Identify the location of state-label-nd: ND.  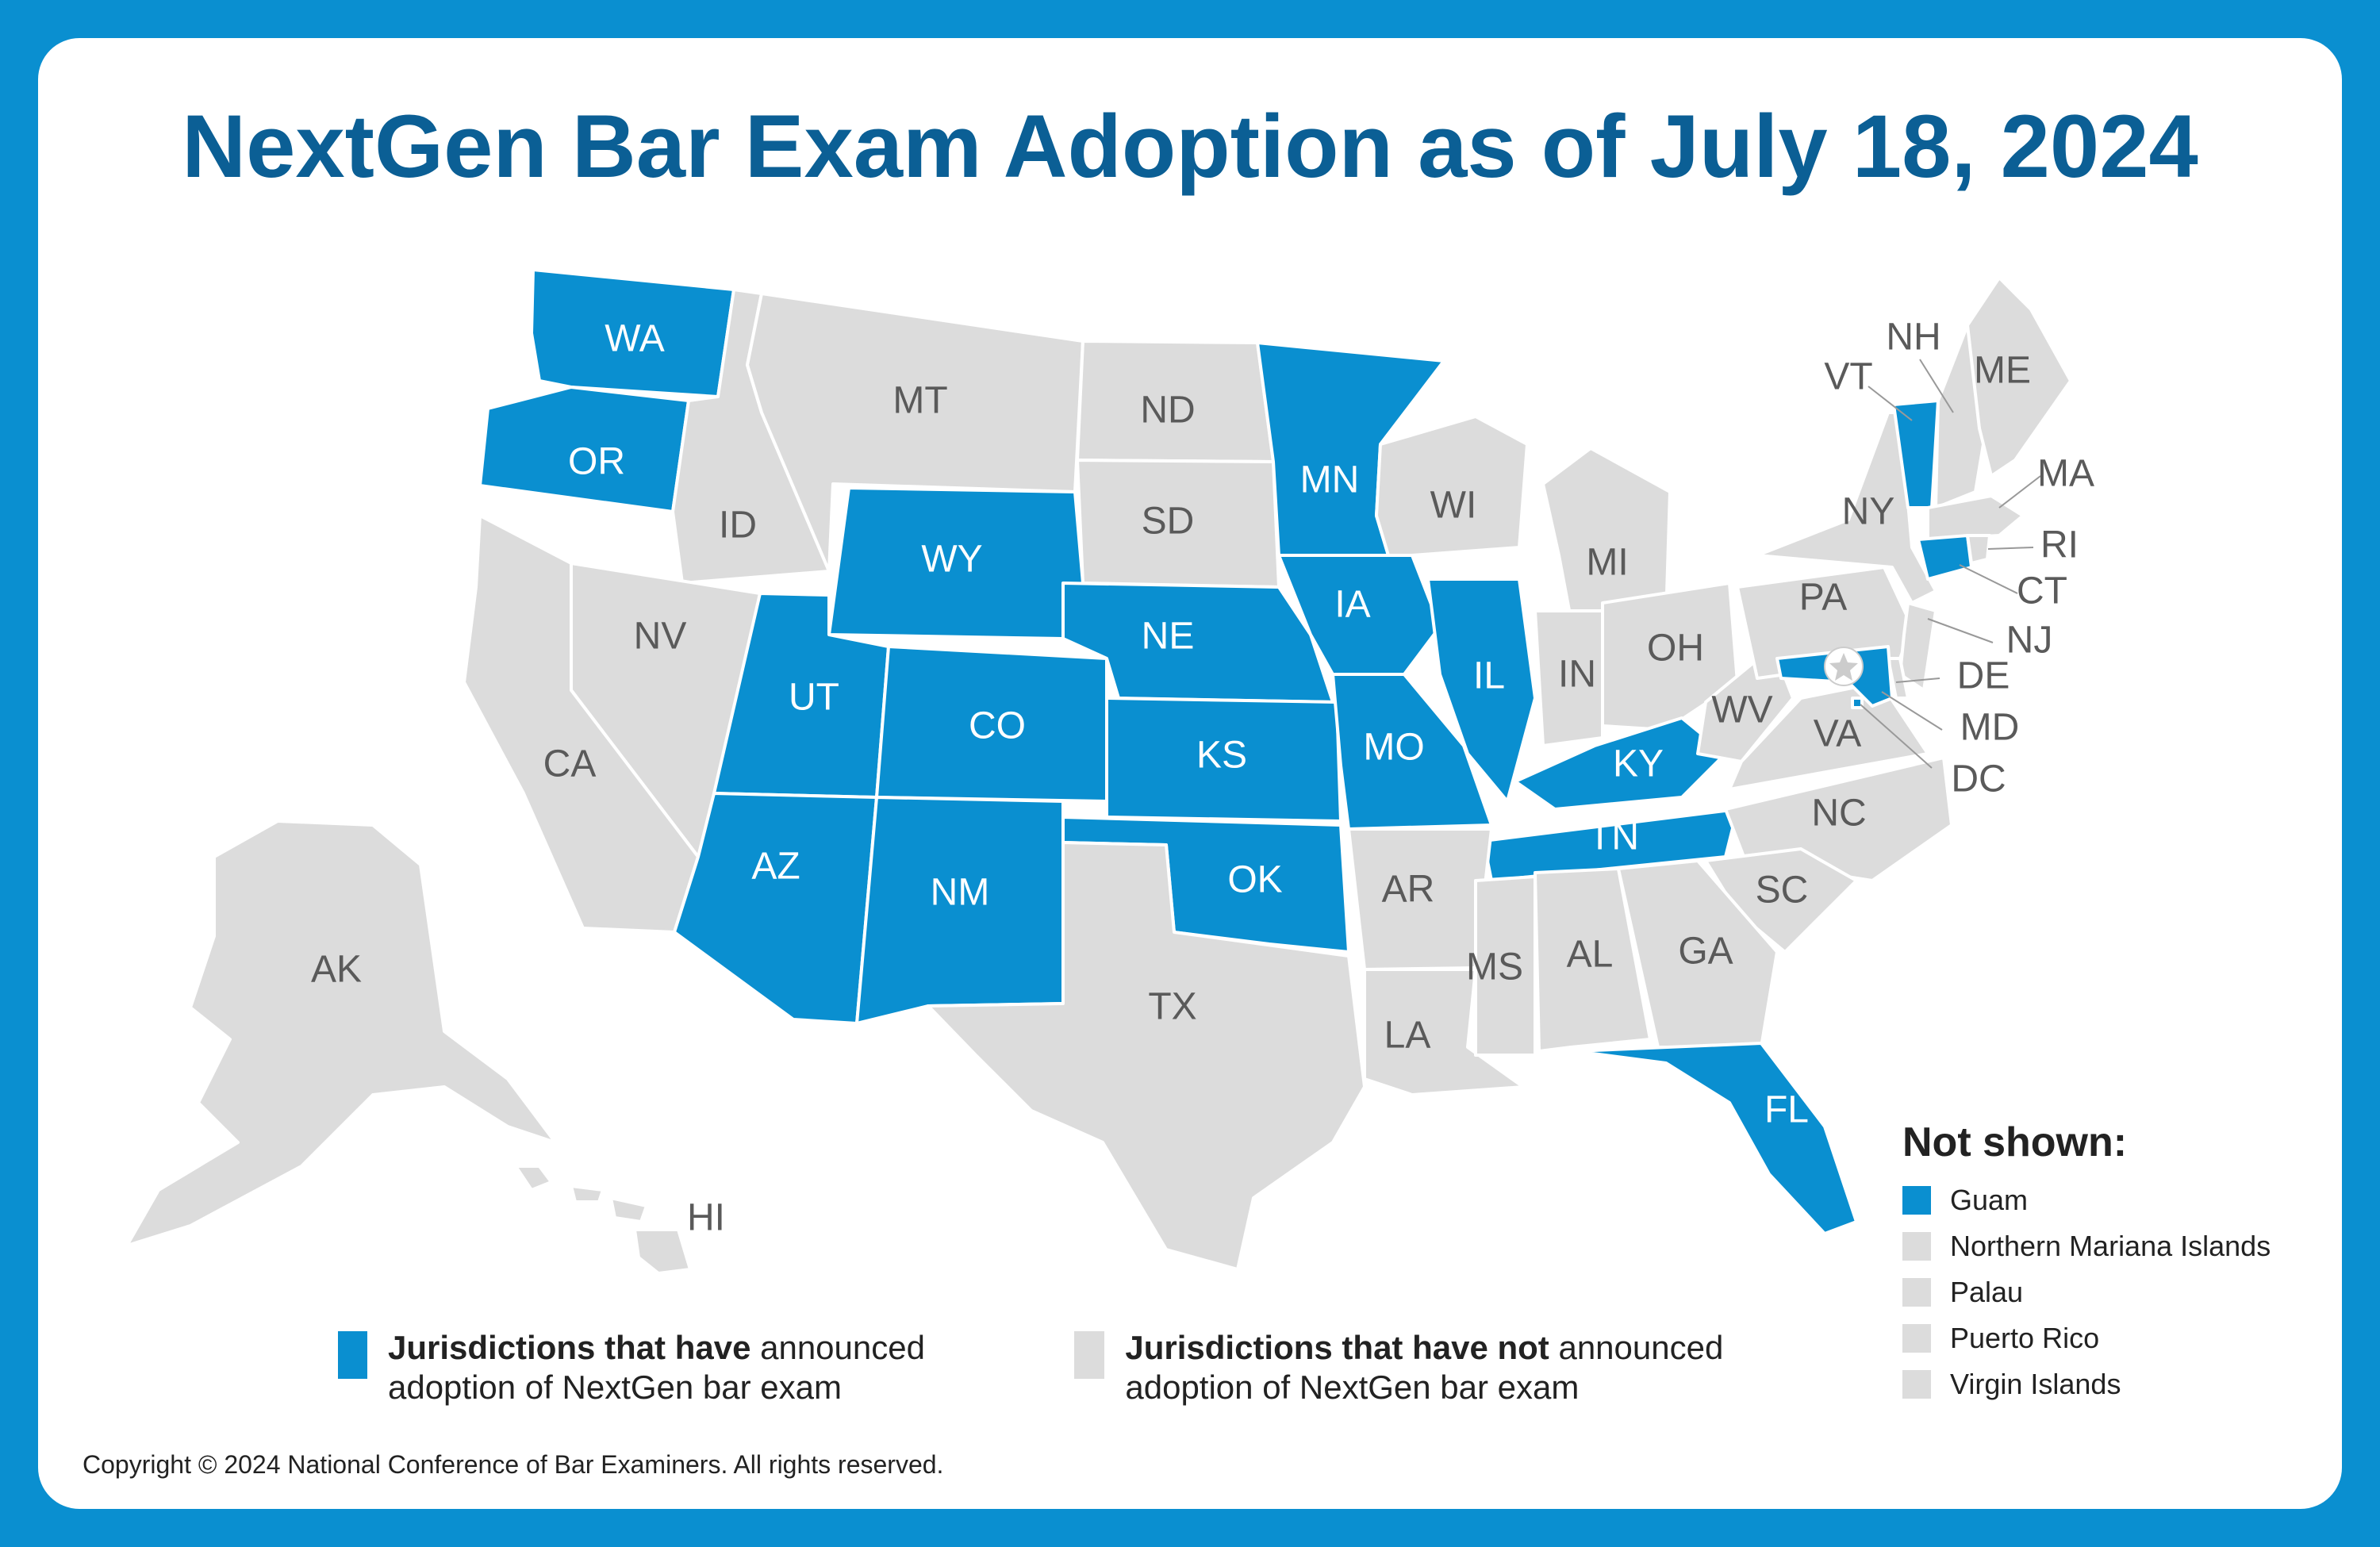
(1167, 411).